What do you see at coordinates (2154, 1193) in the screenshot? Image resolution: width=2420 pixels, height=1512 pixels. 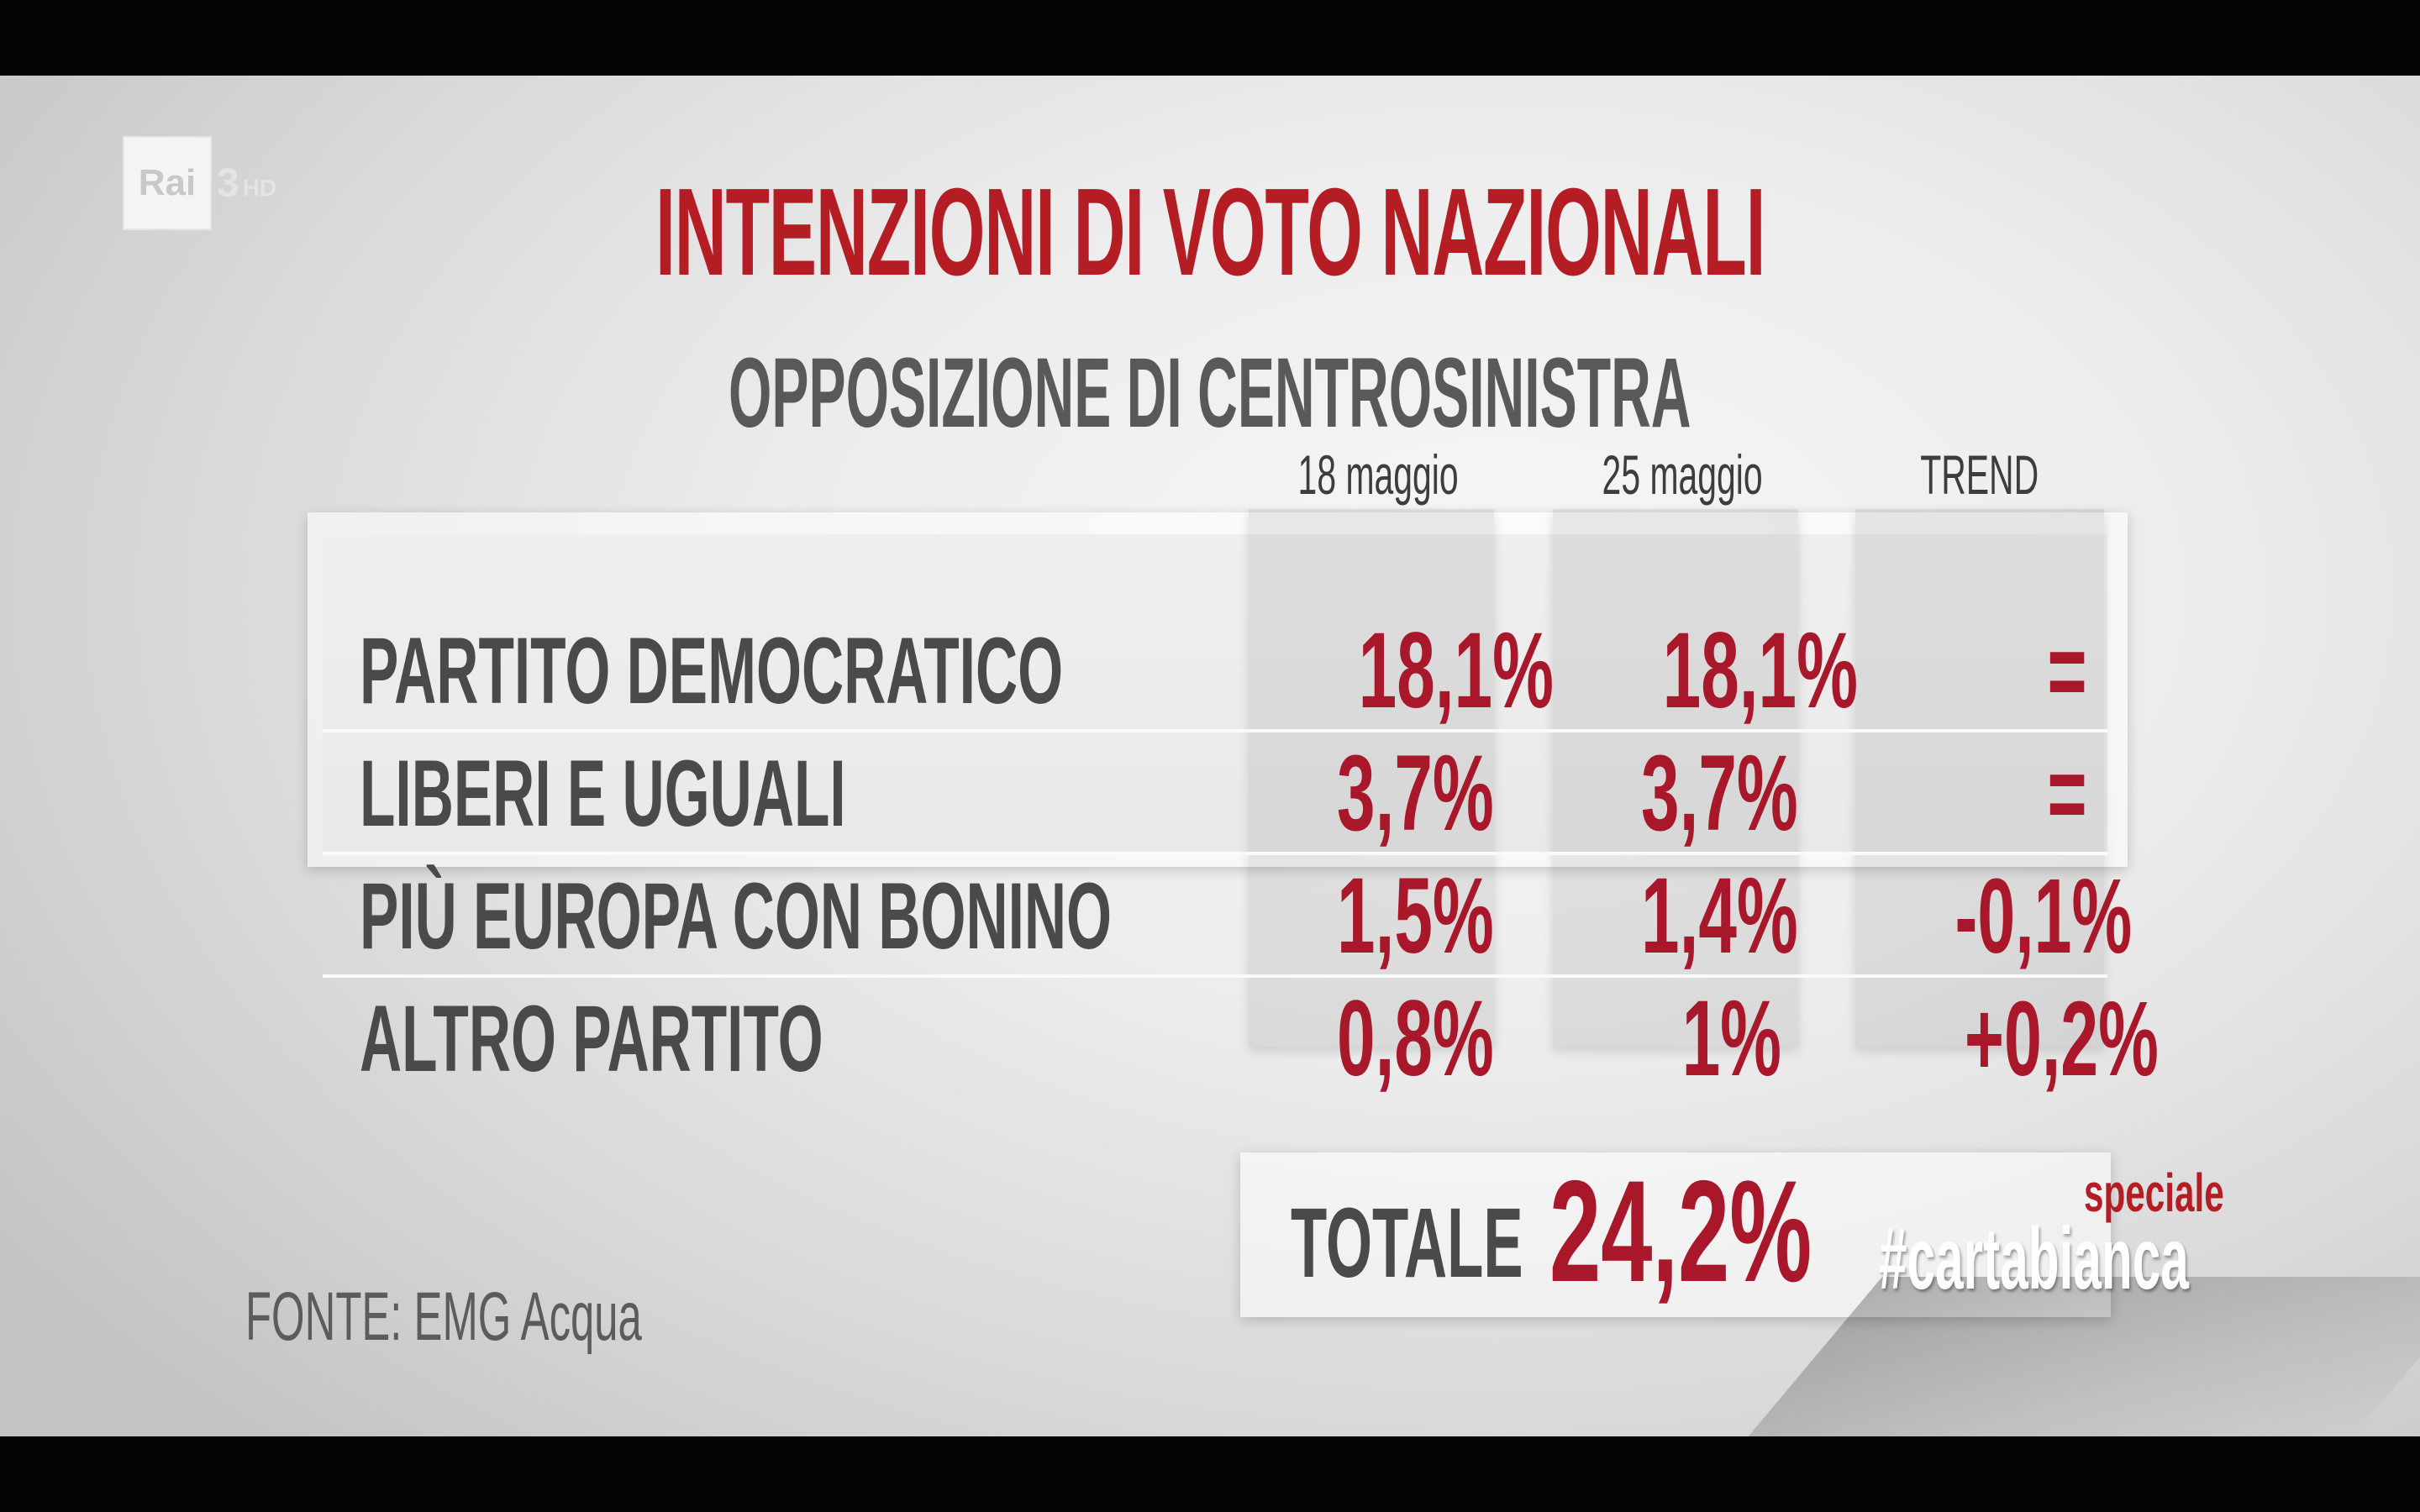 I see `program-speciale: speciale` at bounding box center [2154, 1193].